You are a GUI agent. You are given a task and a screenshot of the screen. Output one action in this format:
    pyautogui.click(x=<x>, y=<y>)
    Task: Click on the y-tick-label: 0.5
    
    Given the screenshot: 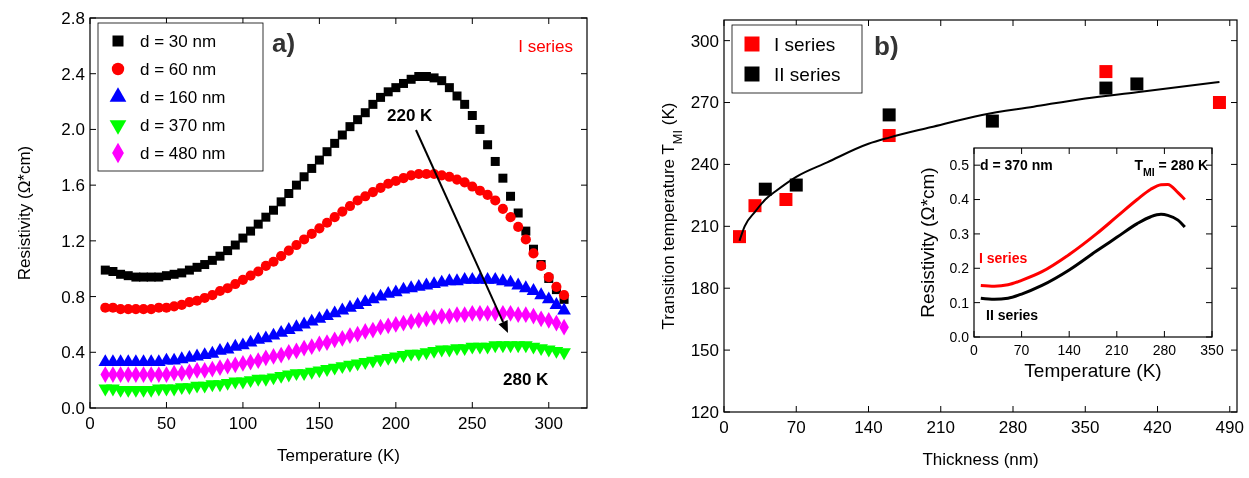 What is the action you would take?
    pyautogui.click(x=959, y=165)
    